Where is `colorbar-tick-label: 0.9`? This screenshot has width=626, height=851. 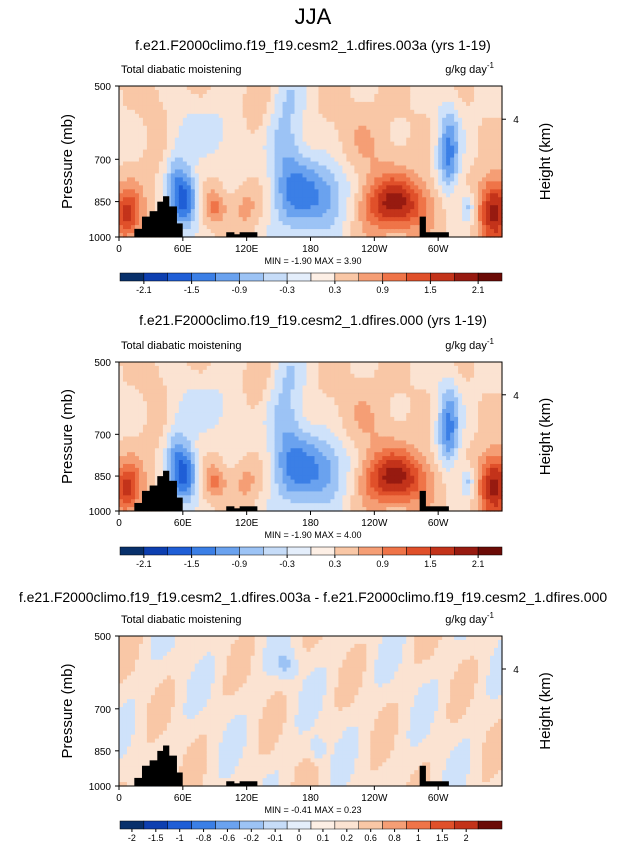
colorbar-tick-label: 0.9 is located at coordinates (382, 290).